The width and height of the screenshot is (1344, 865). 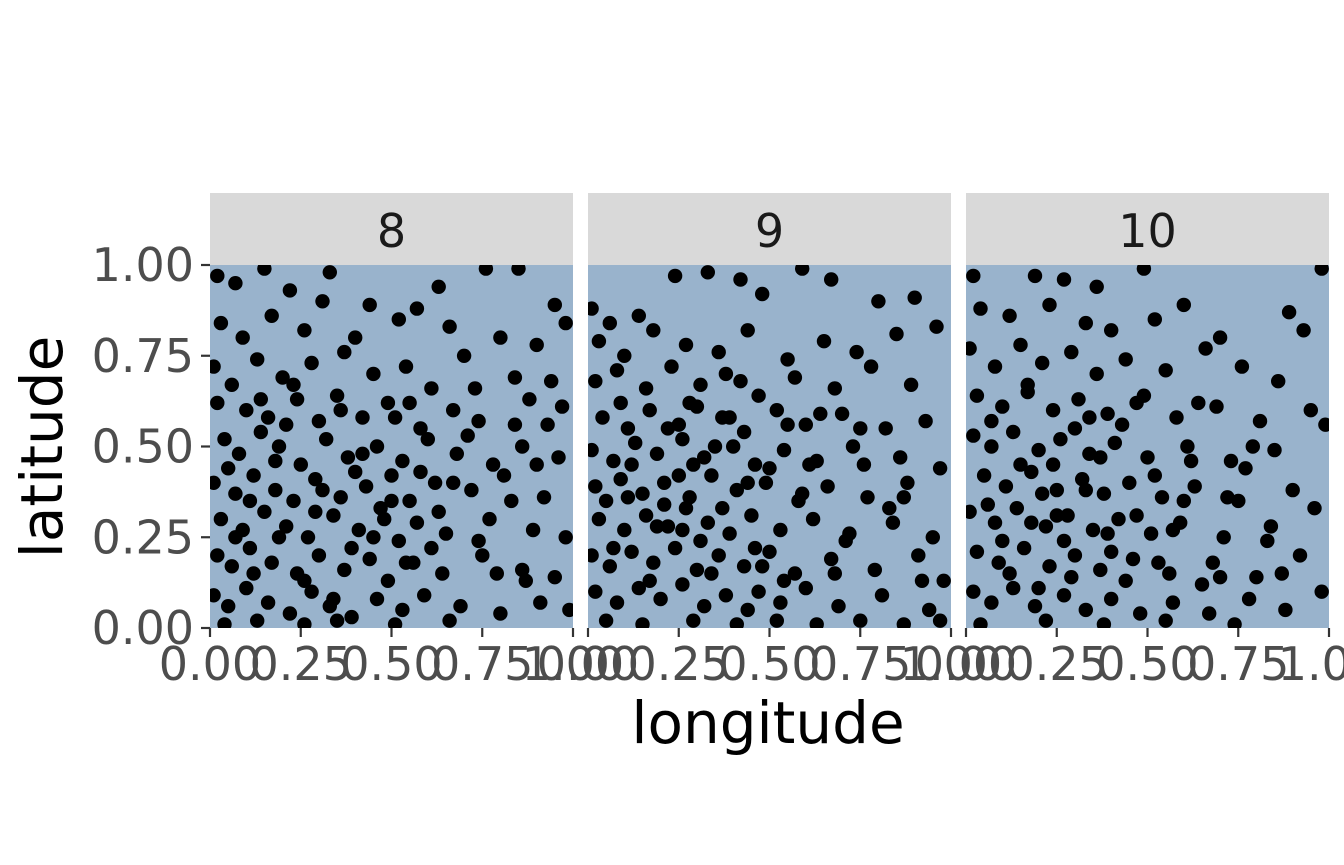 I want to click on x-tick-label: 0.50, so click(x=1147, y=664).